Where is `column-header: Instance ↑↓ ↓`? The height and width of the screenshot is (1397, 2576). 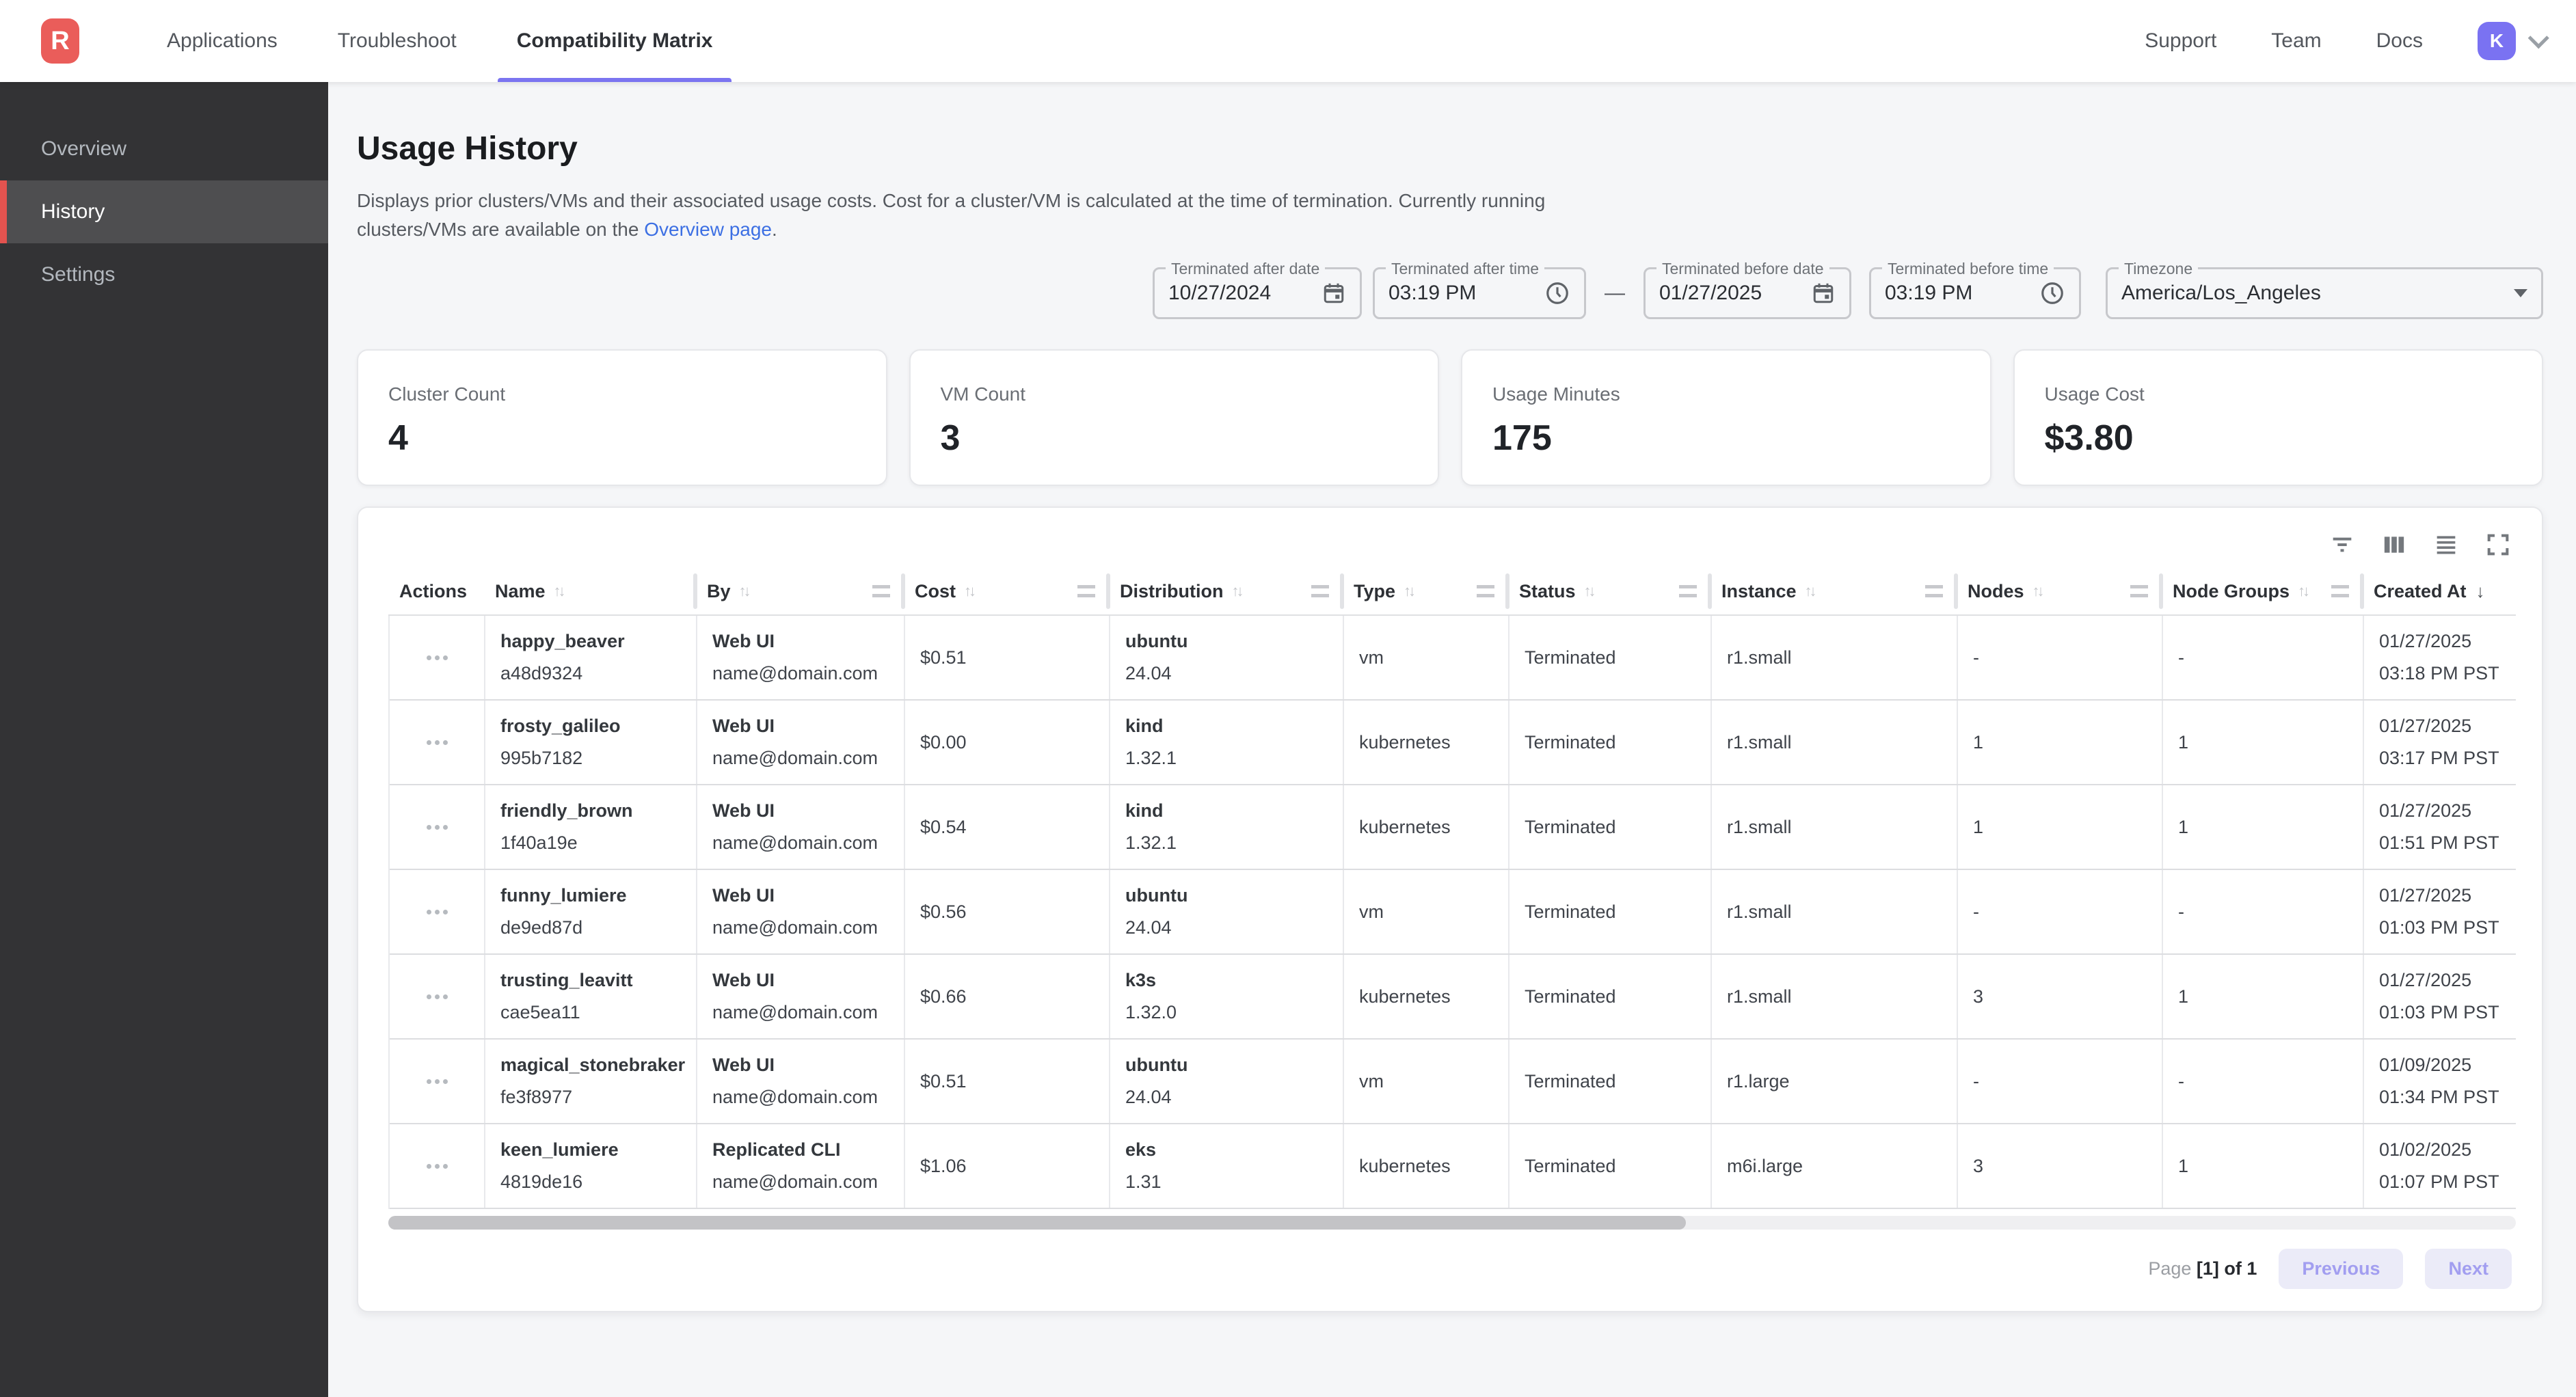 column-header: Instance ↑↓ ↓ is located at coordinates (1834, 591).